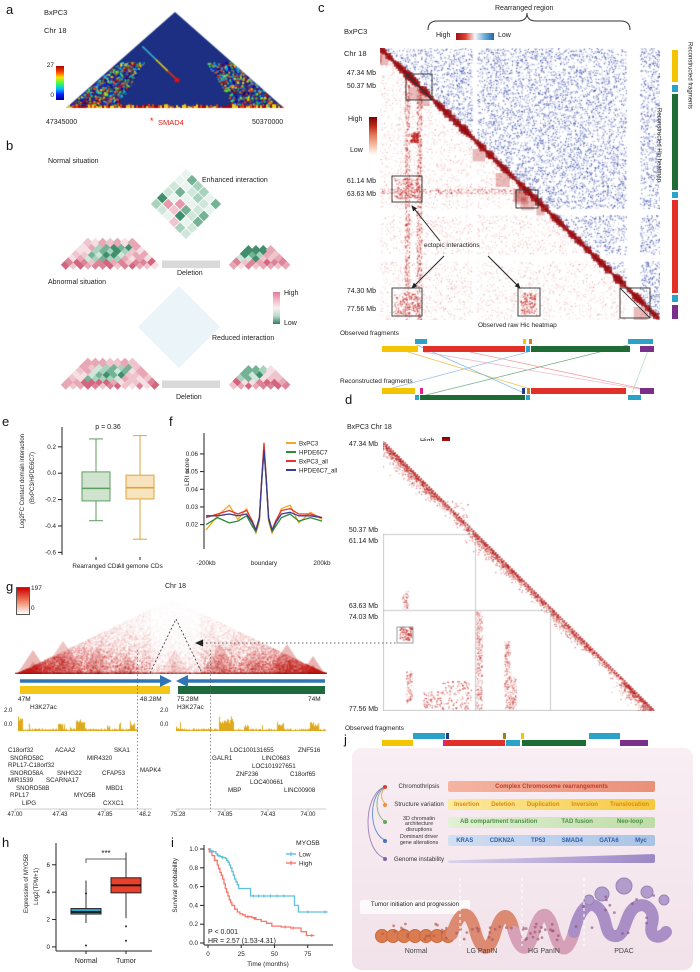  Describe the element at coordinates (33, 788) in the screenshot. I see `g-gene-label: SNORD58B` at that location.